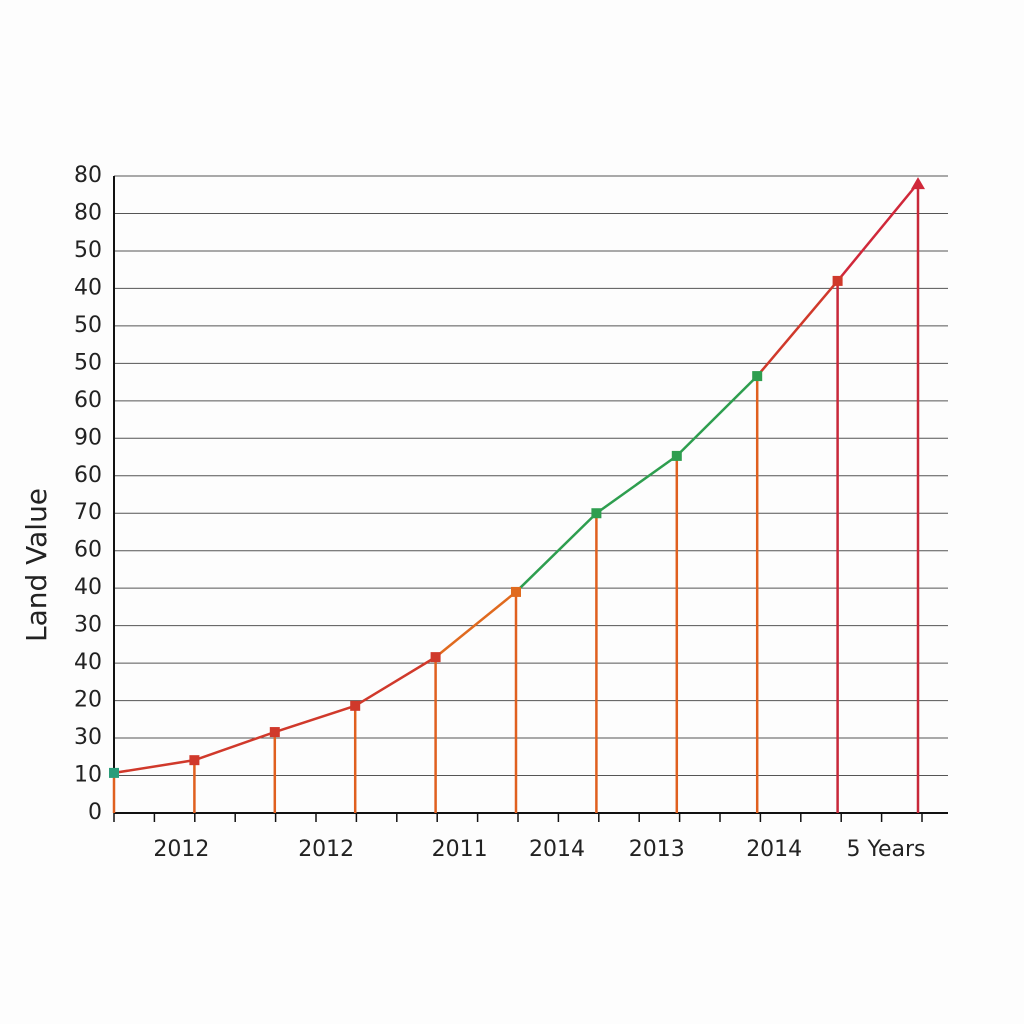  What do you see at coordinates (88, 512) in the screenshot?
I see `y-tick-label: 70` at bounding box center [88, 512].